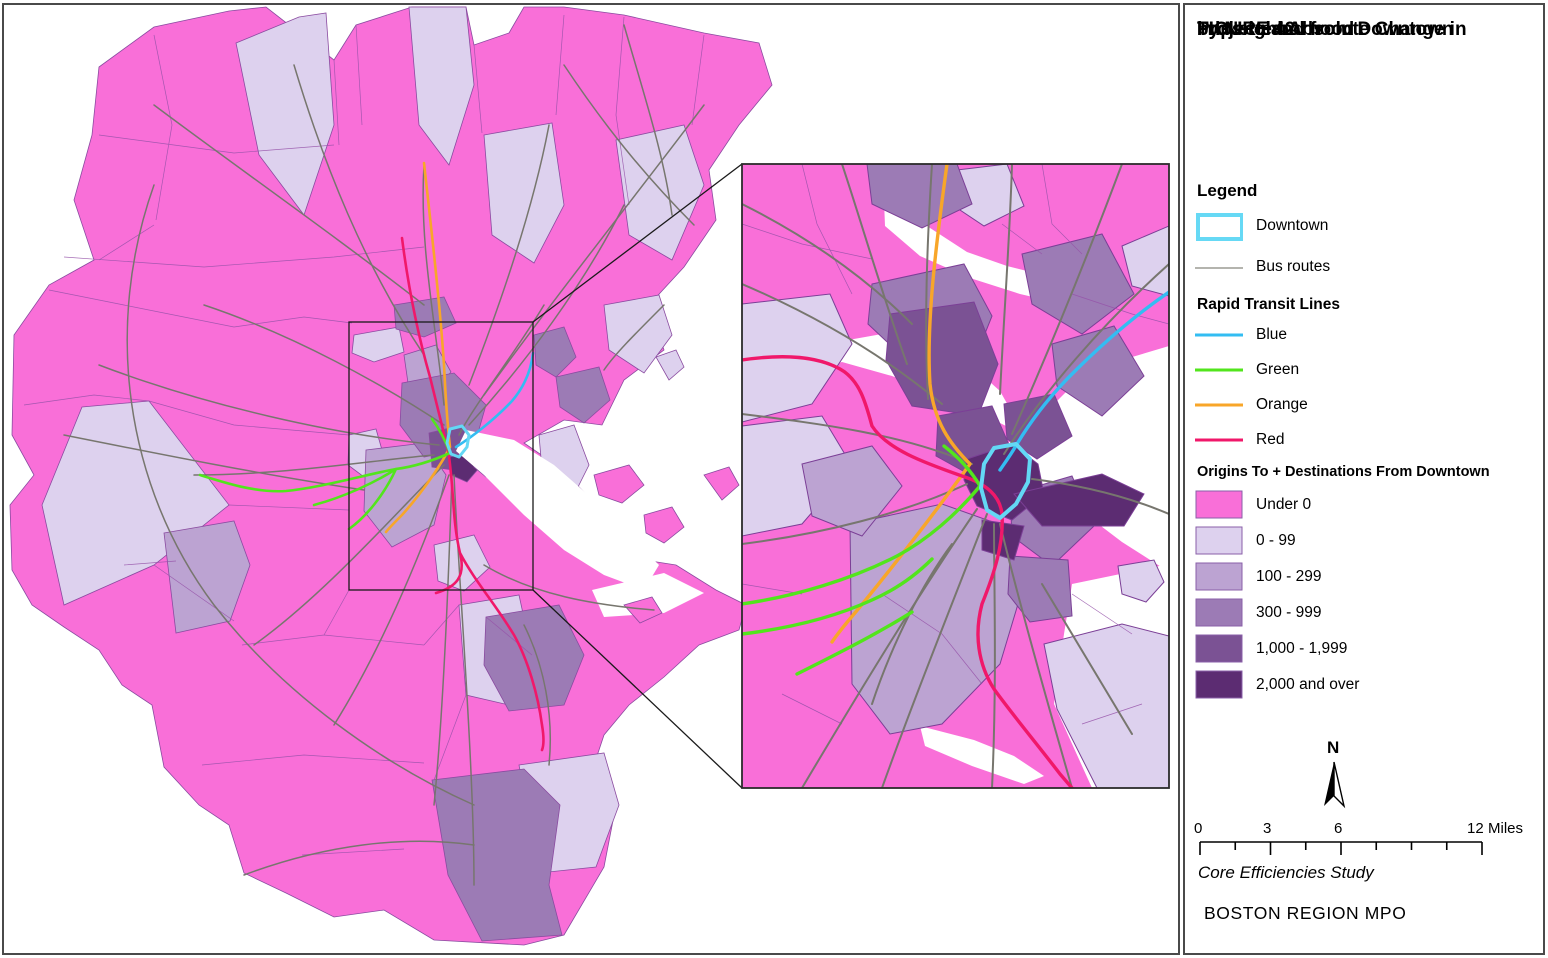 This screenshot has width=1548, height=958. I want to click on bus-routes-label: Bus routes, so click(1293, 266).